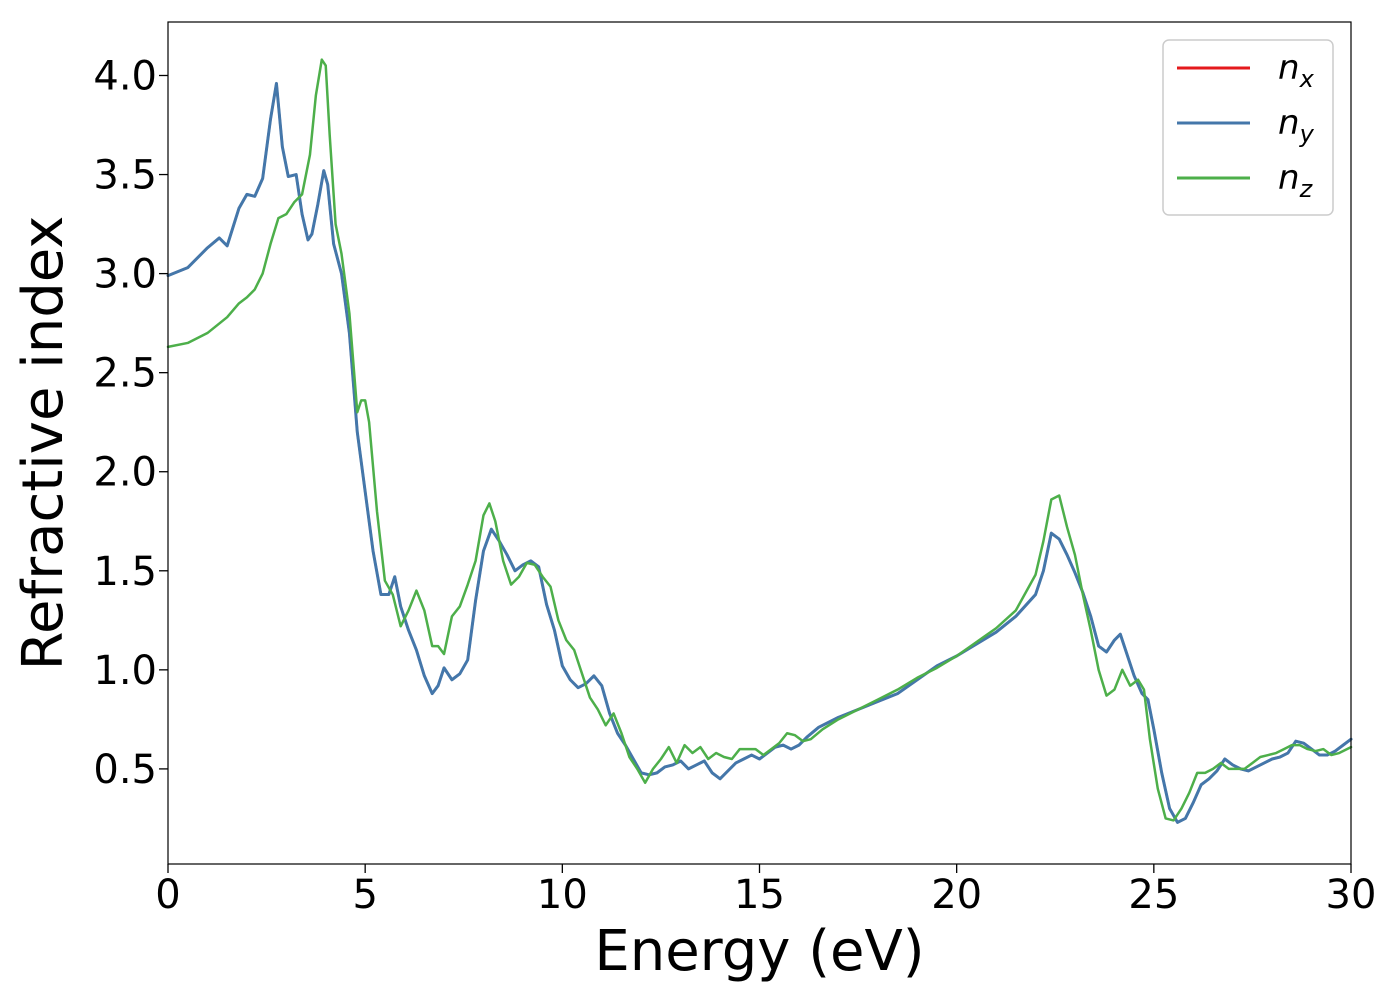 This screenshot has width=1400, height=1000. I want to click on y-tick-label: 4.0, so click(125, 76).